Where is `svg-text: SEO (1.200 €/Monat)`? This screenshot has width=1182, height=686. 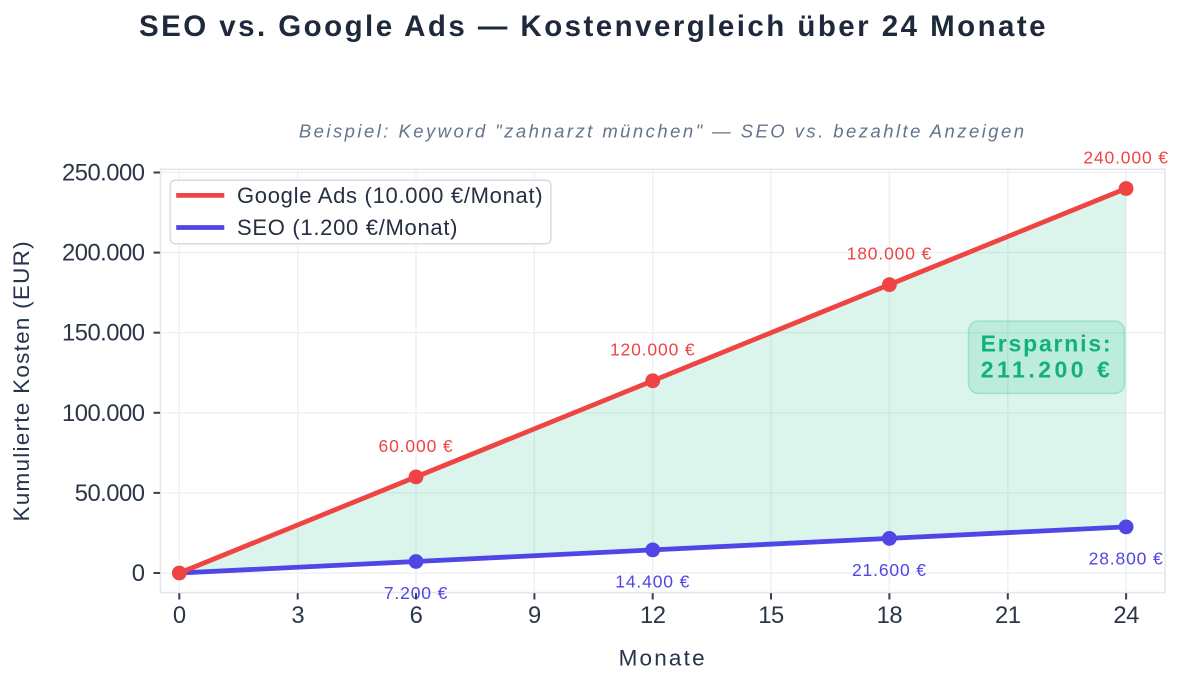 svg-text: SEO (1.200 €/Monat) is located at coordinates (347, 227).